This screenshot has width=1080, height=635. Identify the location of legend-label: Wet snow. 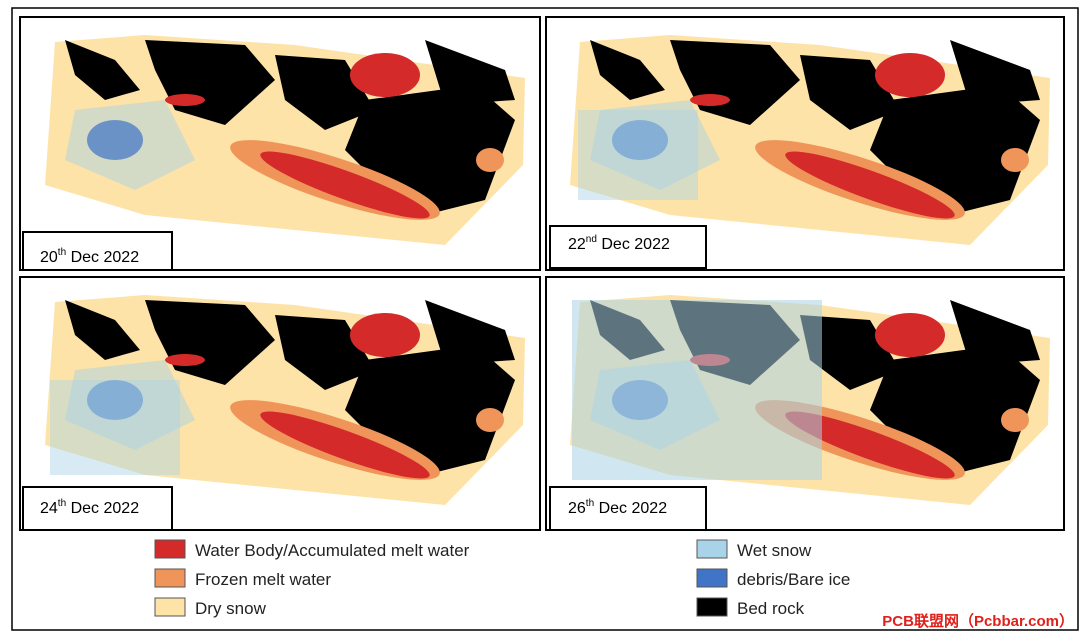
(774, 550).